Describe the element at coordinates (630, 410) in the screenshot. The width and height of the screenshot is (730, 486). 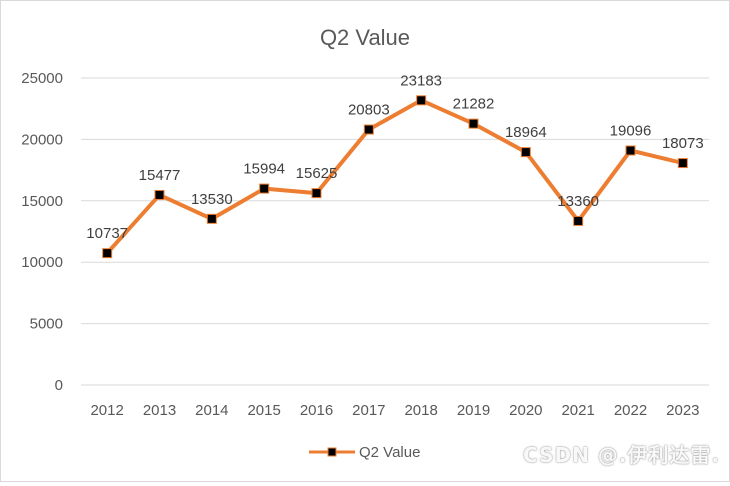
I see `x-tick-label: 2022` at that location.